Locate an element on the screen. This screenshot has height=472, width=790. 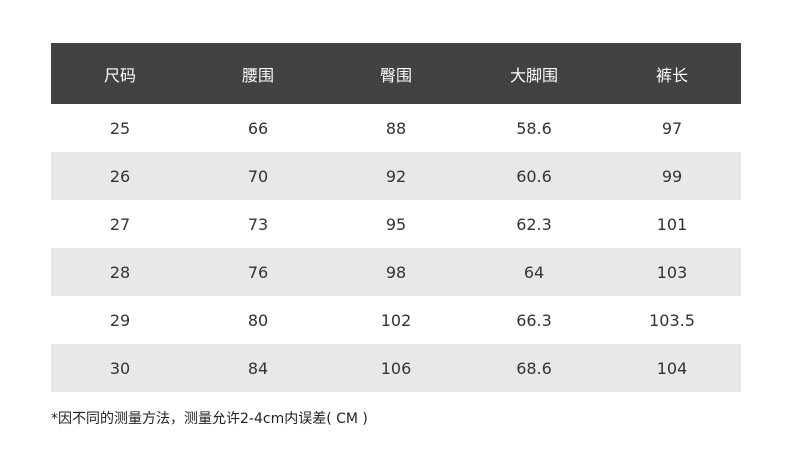
column-header: 臀围 is located at coordinates (396, 73).